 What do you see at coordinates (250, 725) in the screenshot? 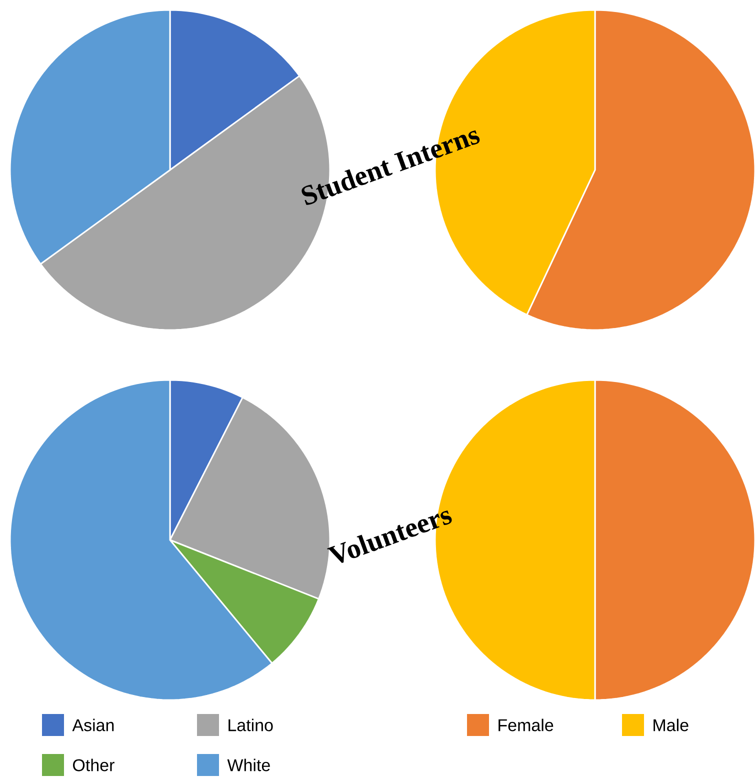
I see `legend-label: Latino` at bounding box center [250, 725].